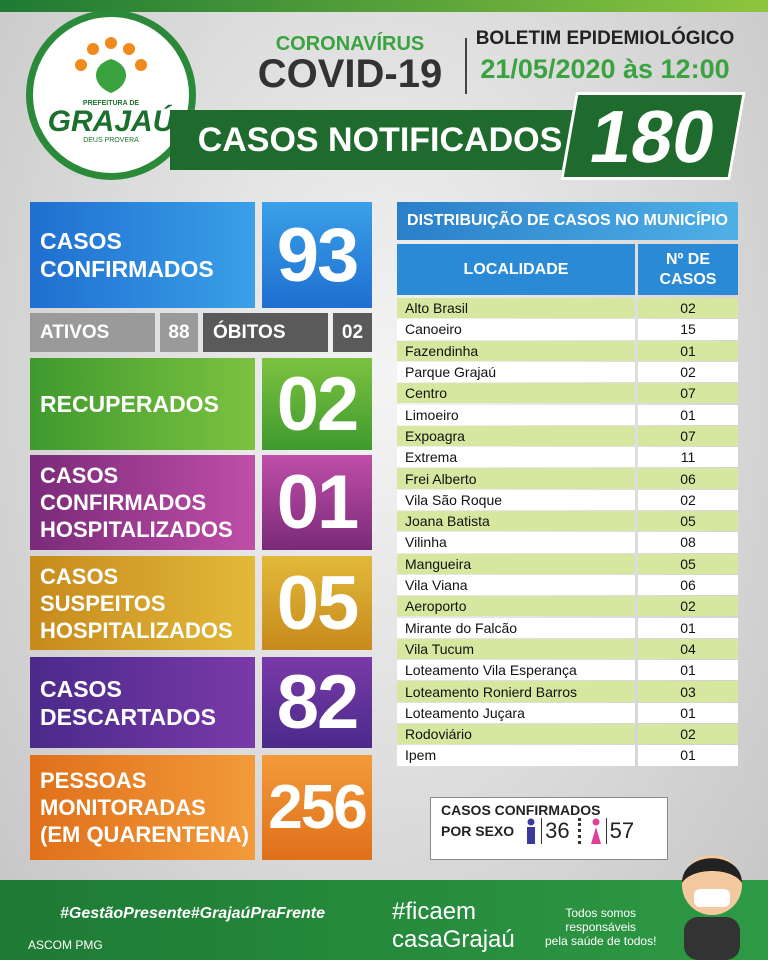 This screenshot has height=960, width=768. Describe the element at coordinates (688, 542) in the screenshot. I see `case-count: 08` at that location.